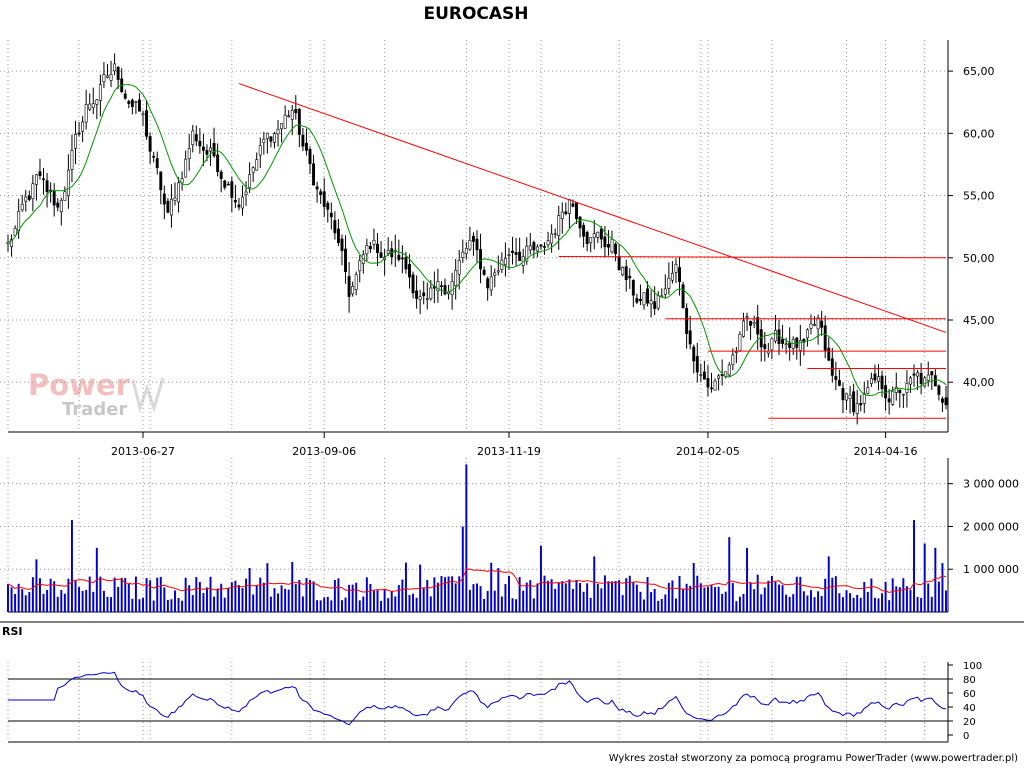  What do you see at coordinates (971, 227) in the screenshot?
I see `price-y-axis: 40,00 45,00 50,00 55,00 60,00 65,00` at bounding box center [971, 227].